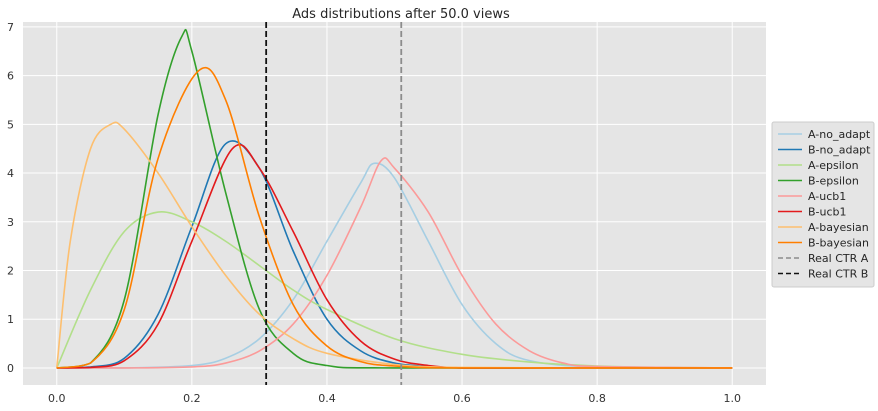 The height and width of the screenshot is (411, 878). I want to click on x-tick-label: 0.8, so click(597, 398).